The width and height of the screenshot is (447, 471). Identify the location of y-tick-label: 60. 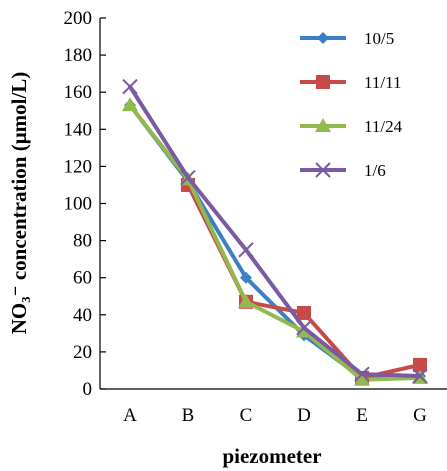
(82, 278).